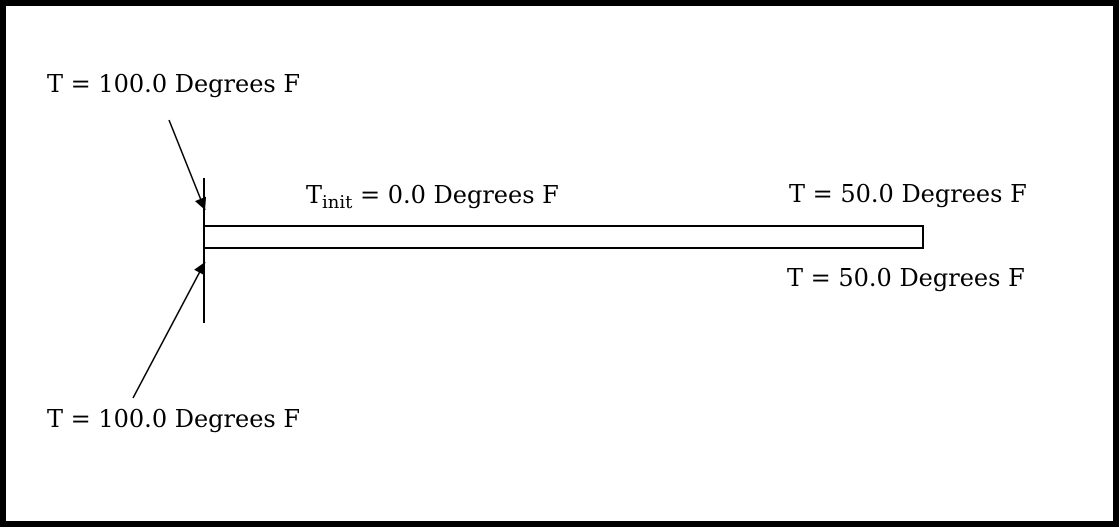 This screenshot has width=1119, height=527. Describe the element at coordinates (314, 195) in the screenshot. I see `init-symbol: T` at that location.